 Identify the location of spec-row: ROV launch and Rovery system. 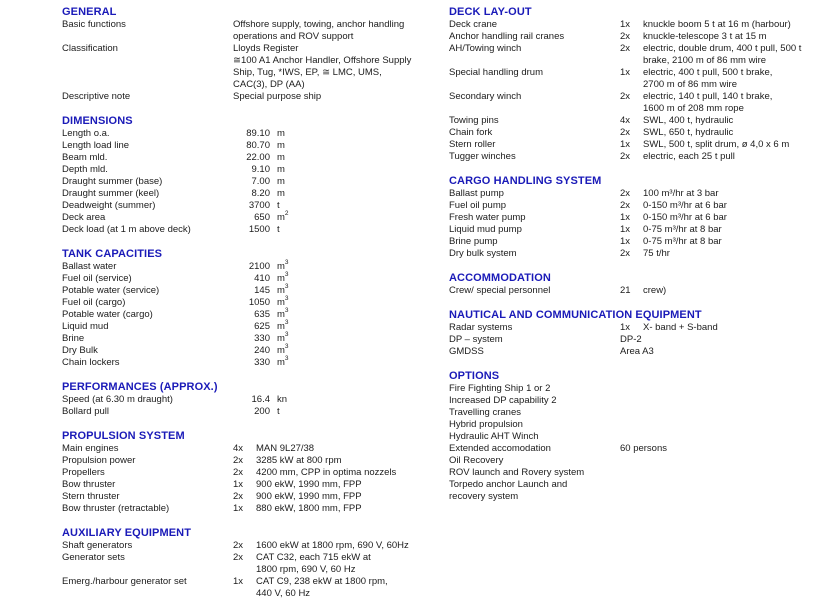
(638, 473).